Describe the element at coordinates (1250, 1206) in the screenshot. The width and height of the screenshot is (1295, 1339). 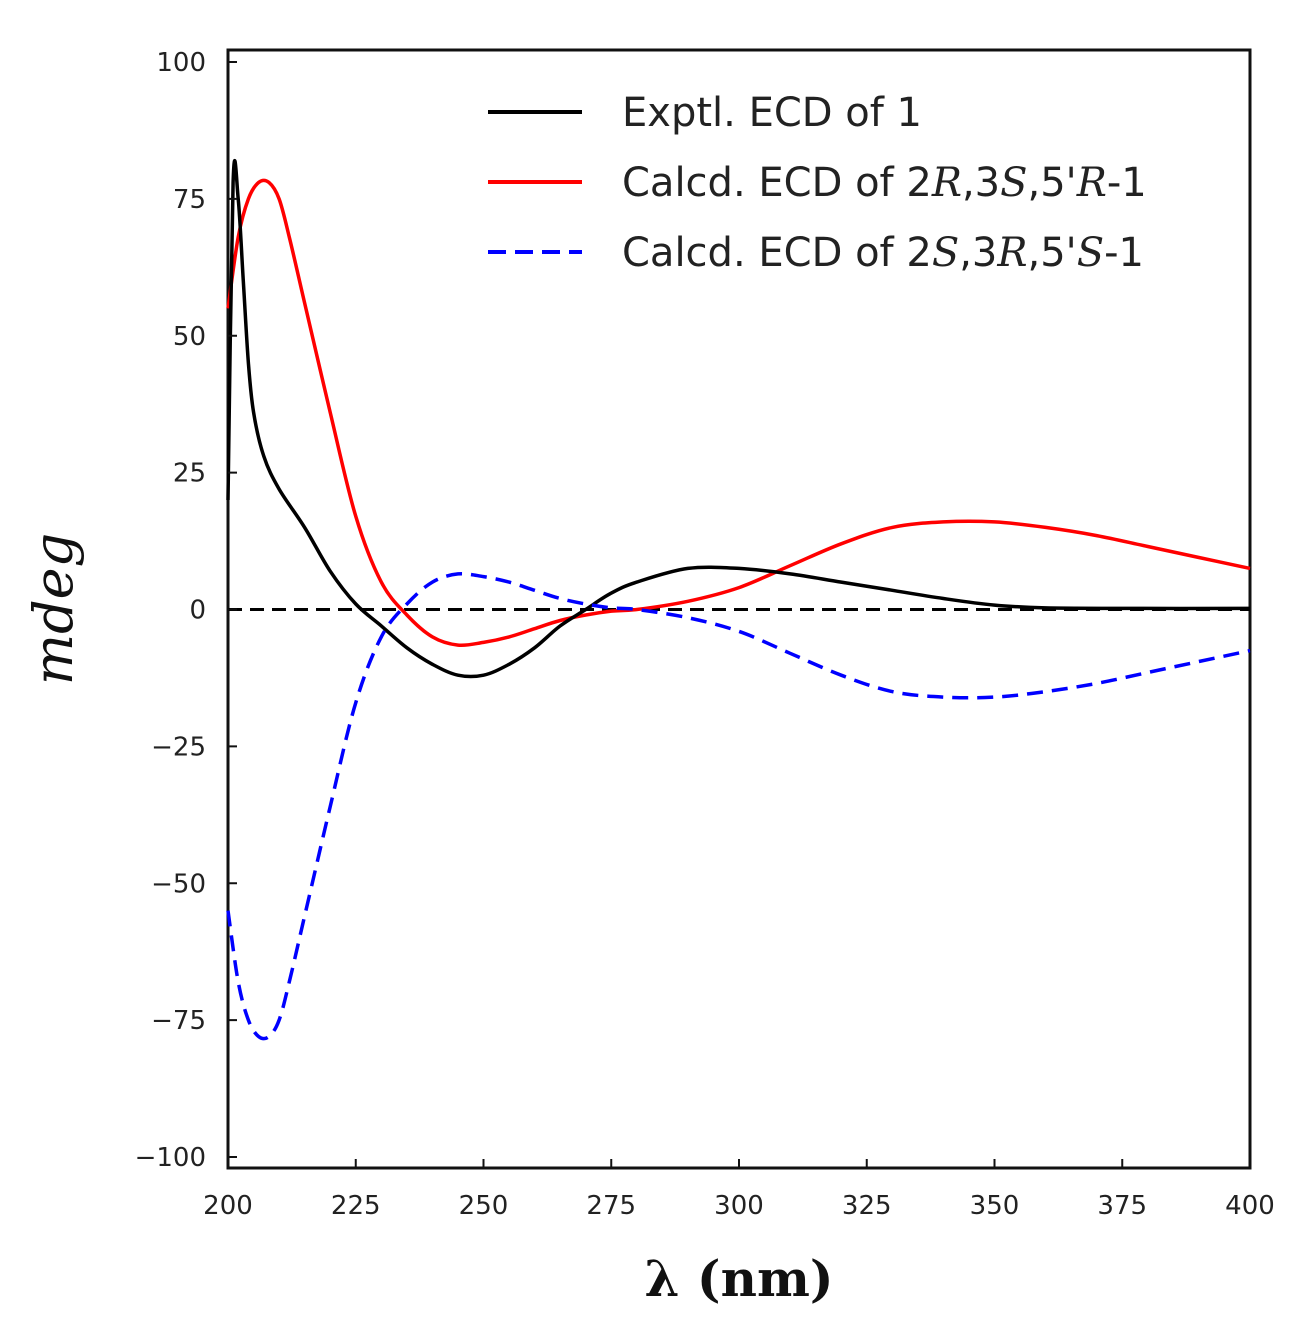
I see `x-tick-label: 400` at that location.